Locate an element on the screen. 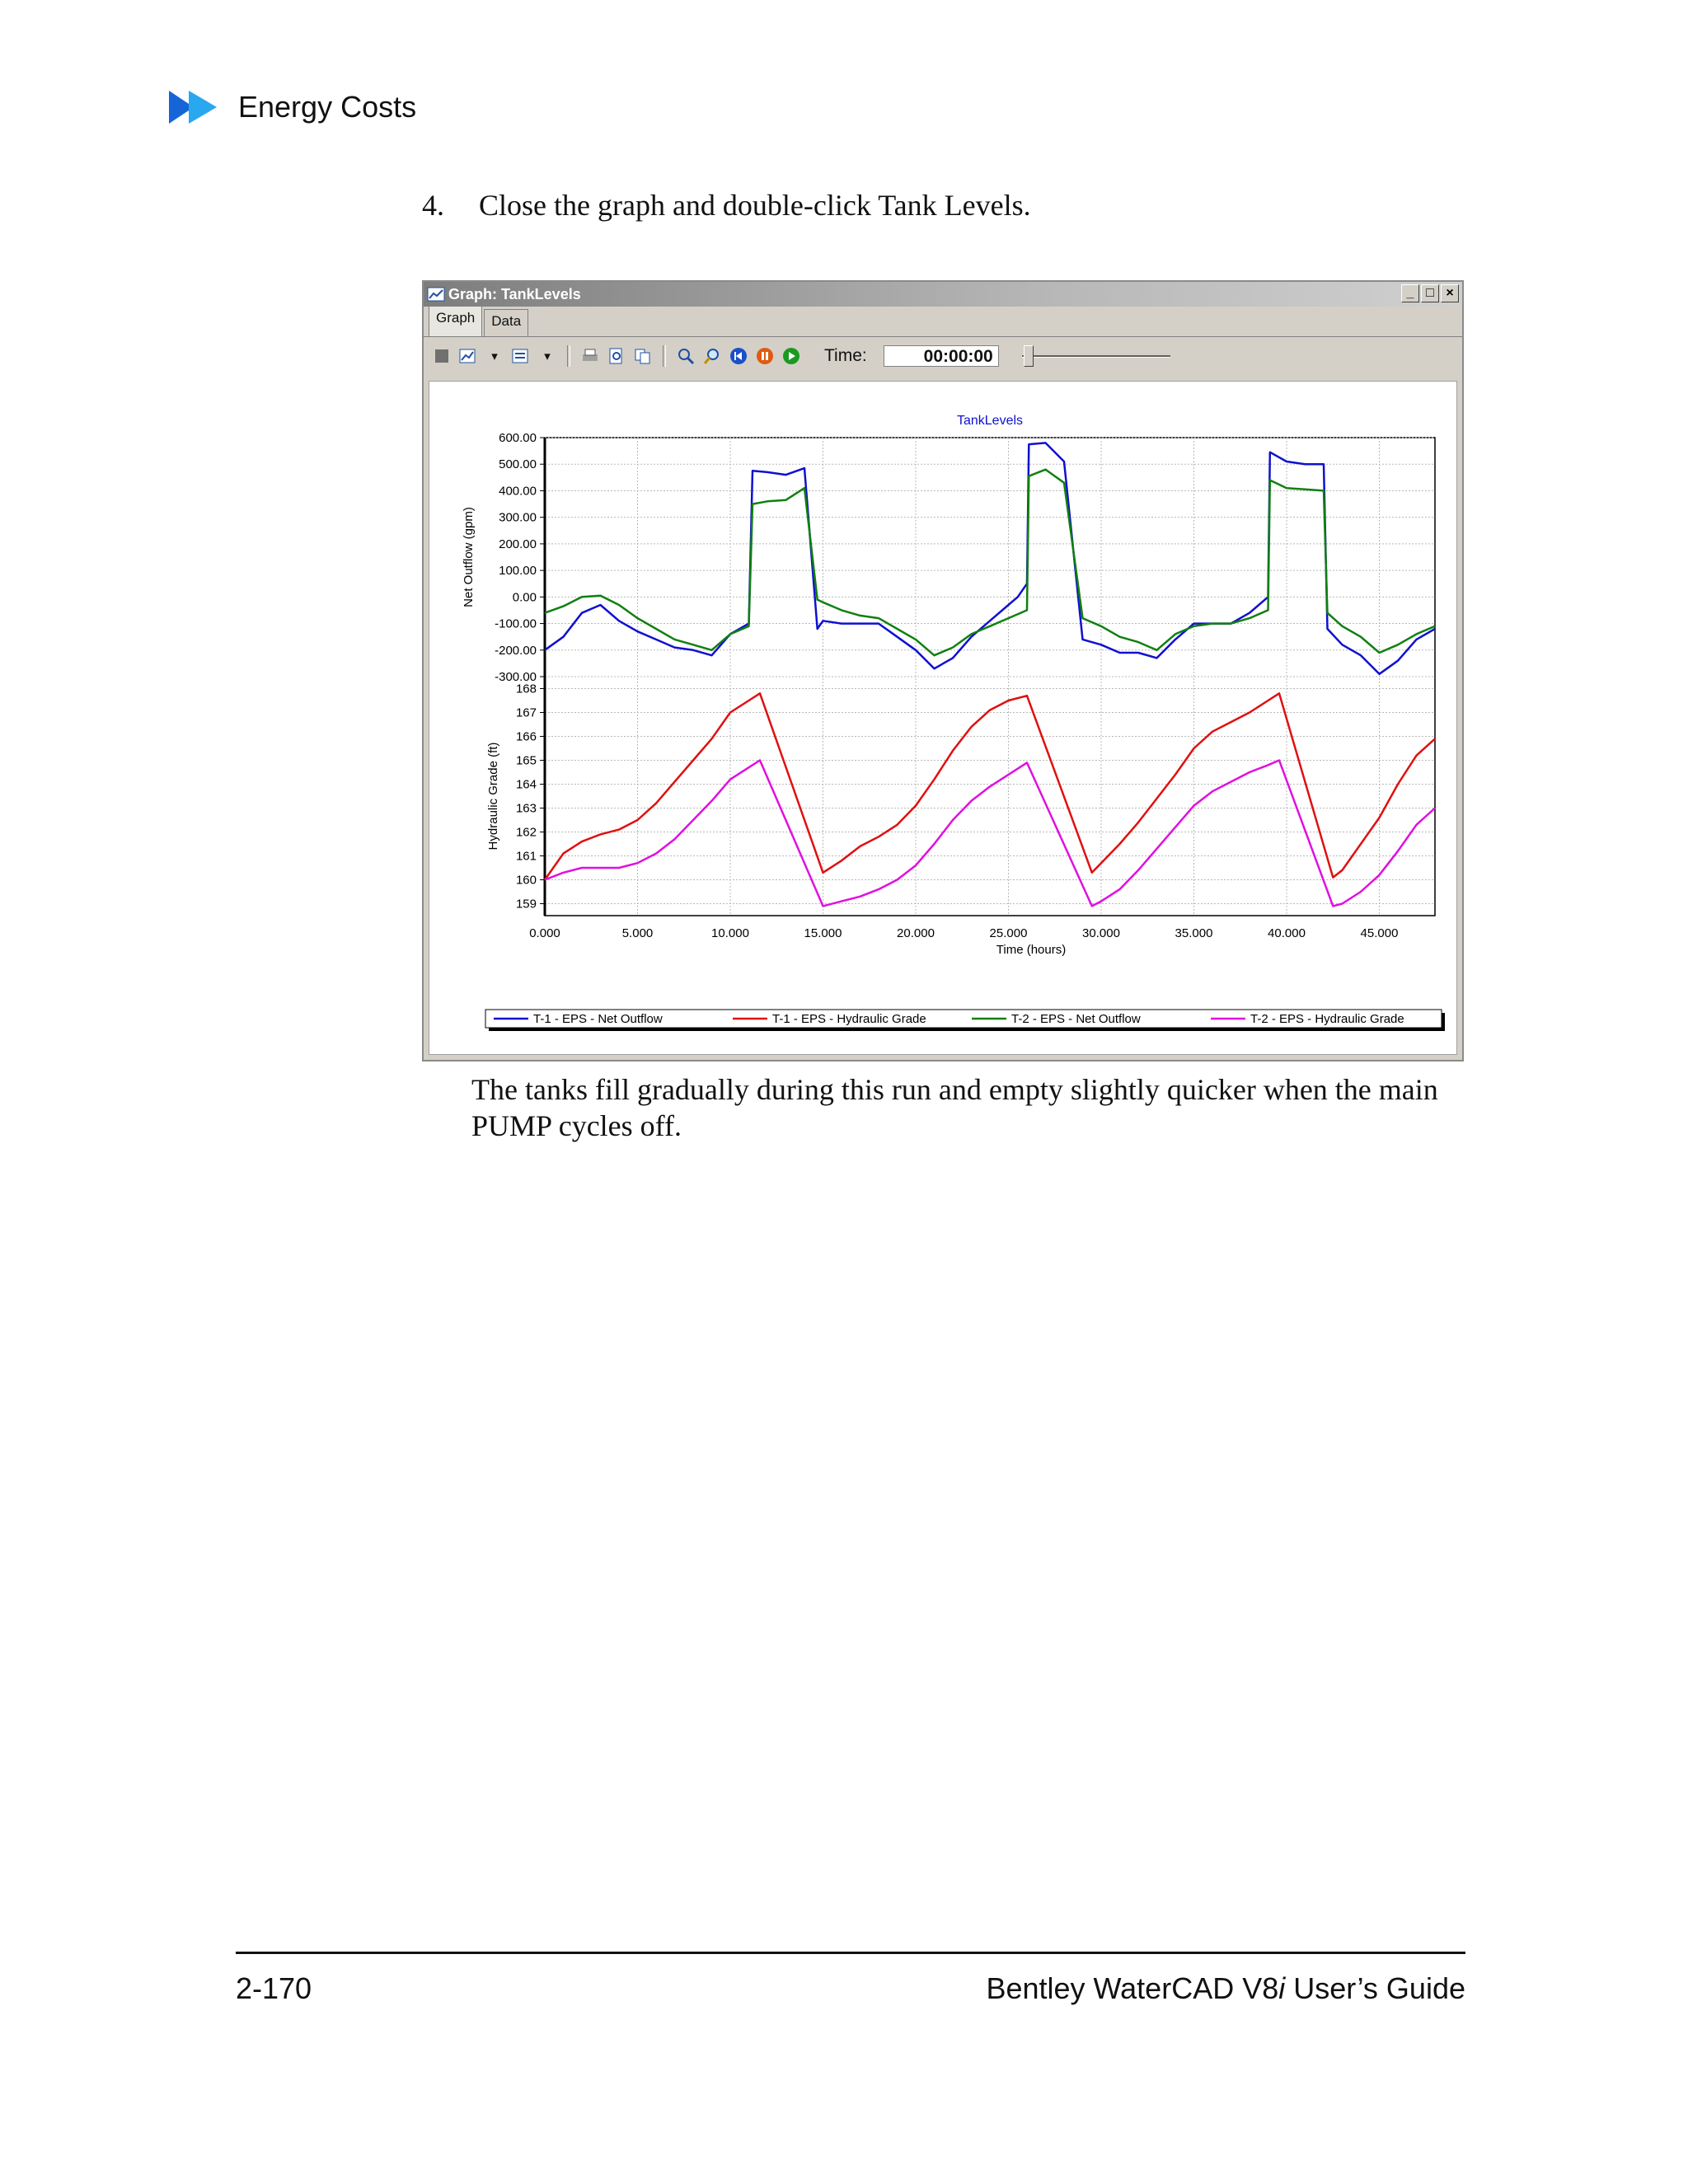 This screenshot has width=1688, height=2184. y-tick-label: 167 is located at coordinates (527, 713).